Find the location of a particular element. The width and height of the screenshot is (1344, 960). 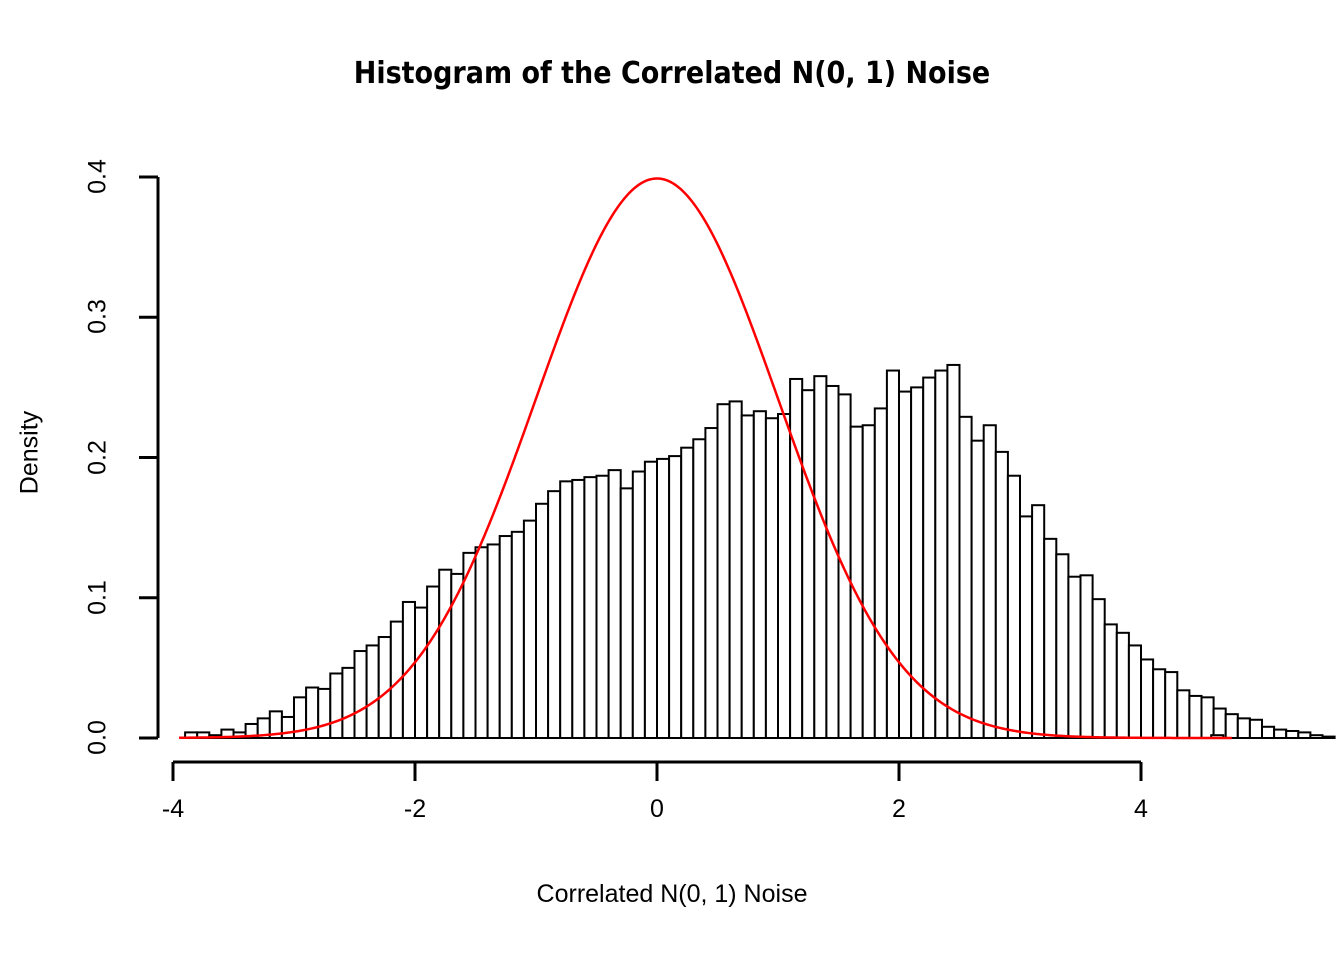

x-tick-label: -2 is located at coordinates (415, 809).